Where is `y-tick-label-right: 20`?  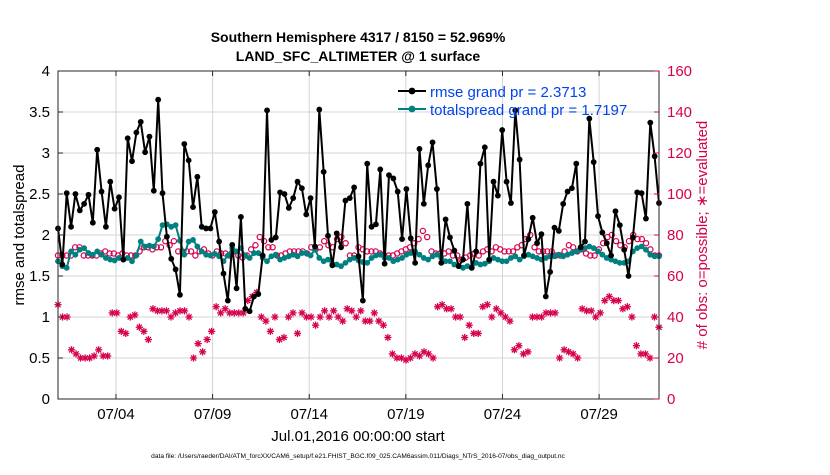 y-tick-label-right: 20 is located at coordinates (675, 358).